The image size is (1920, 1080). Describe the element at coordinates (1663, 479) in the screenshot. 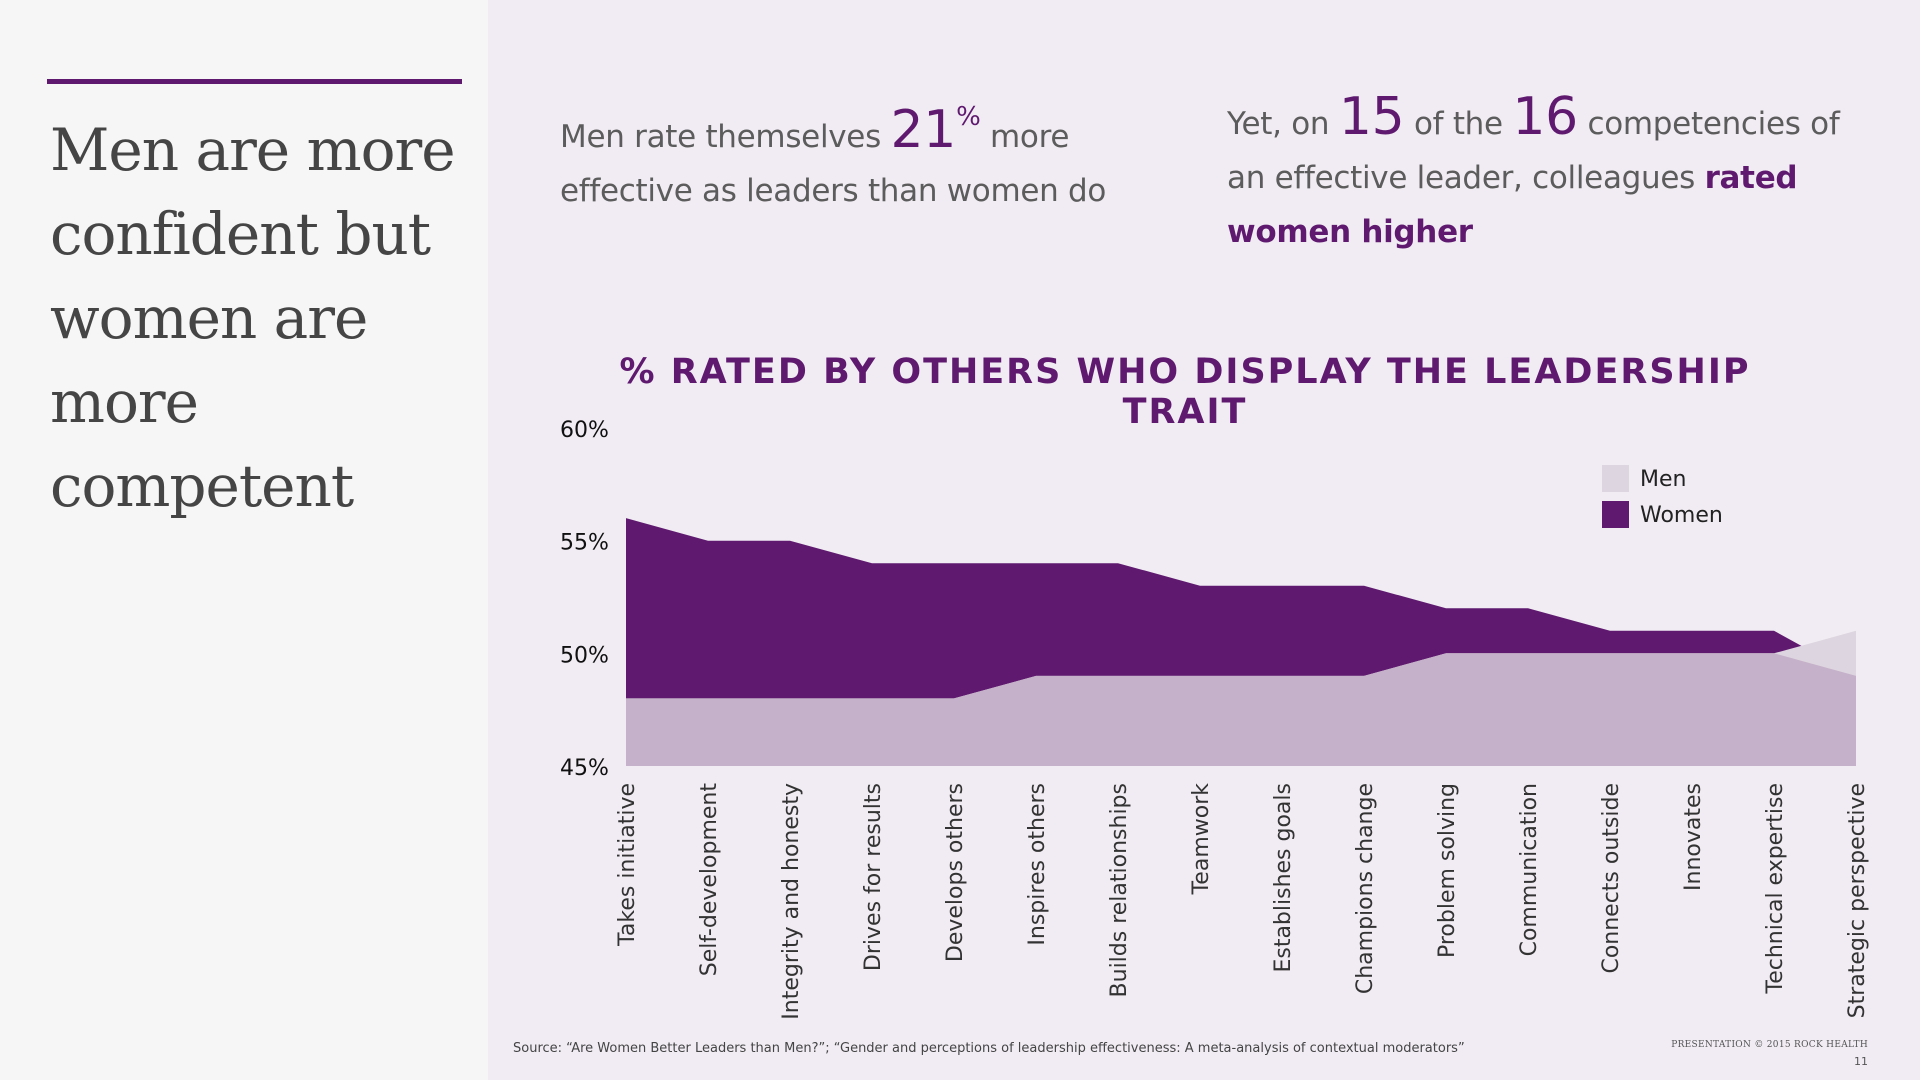

I see `legend-label-men: Men` at that location.